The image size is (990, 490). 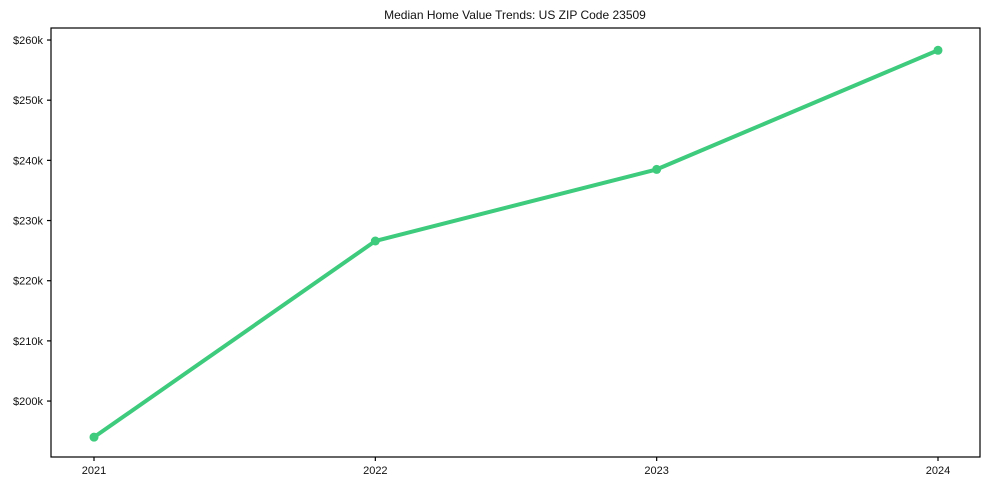 I want to click on x-tick-label: 2024, so click(x=938, y=471).